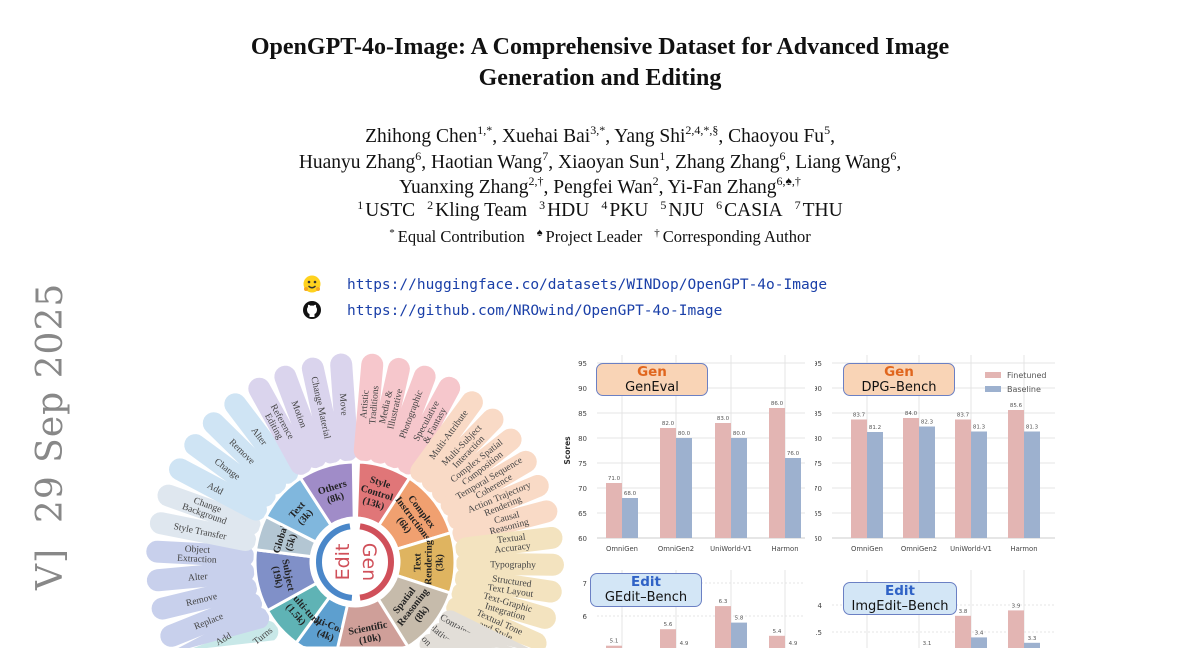  Describe the element at coordinates (614, 642) in the screenshot. I see `bar-value-label: 5.1` at that location.